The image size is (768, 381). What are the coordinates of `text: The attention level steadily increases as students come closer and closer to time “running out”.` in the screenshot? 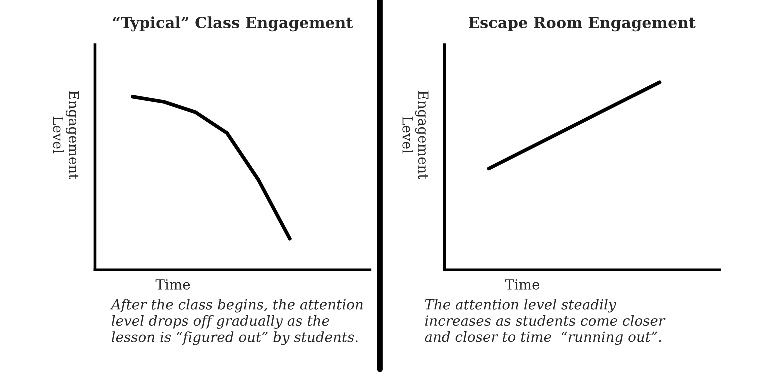 It's located at (545, 322).